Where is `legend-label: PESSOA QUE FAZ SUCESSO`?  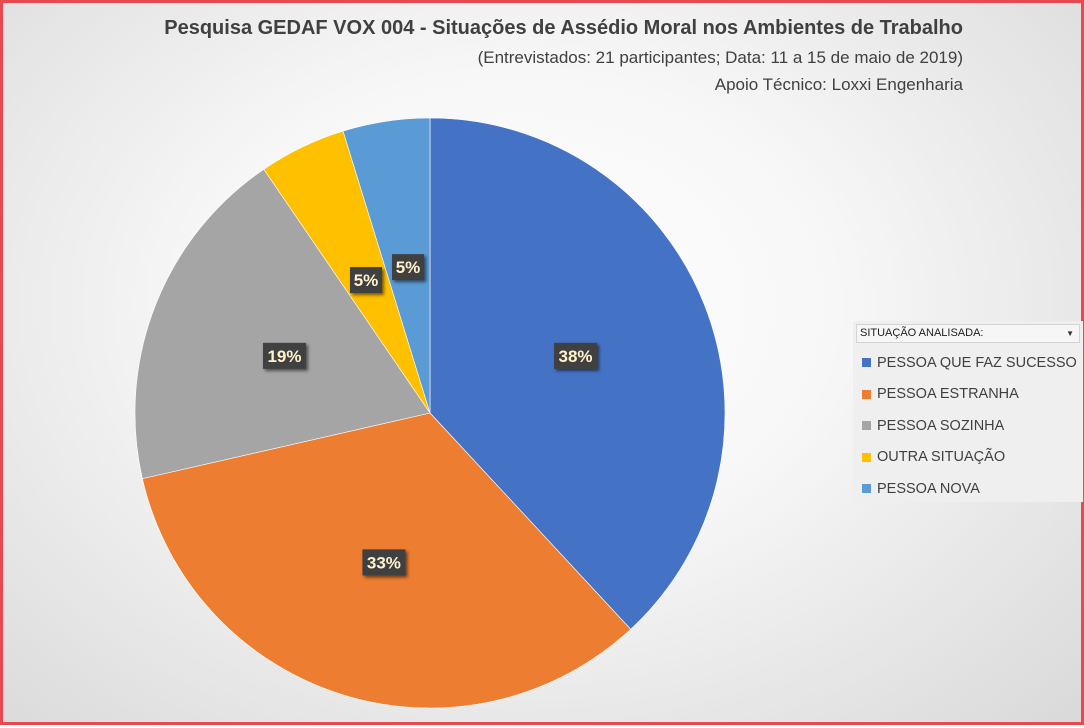
legend-label: PESSOA QUE FAZ SUCESSO is located at coordinates (977, 362).